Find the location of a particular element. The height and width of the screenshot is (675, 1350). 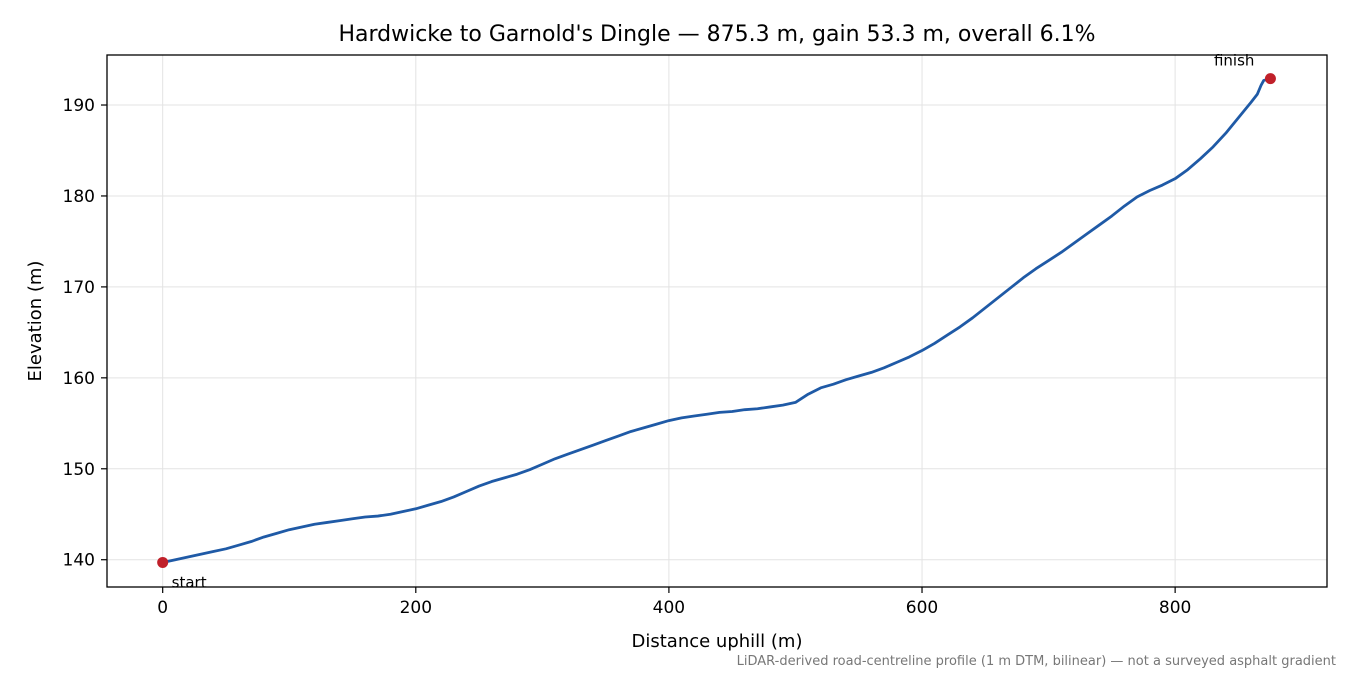

y-tick-label: 180 is located at coordinates (79, 197).